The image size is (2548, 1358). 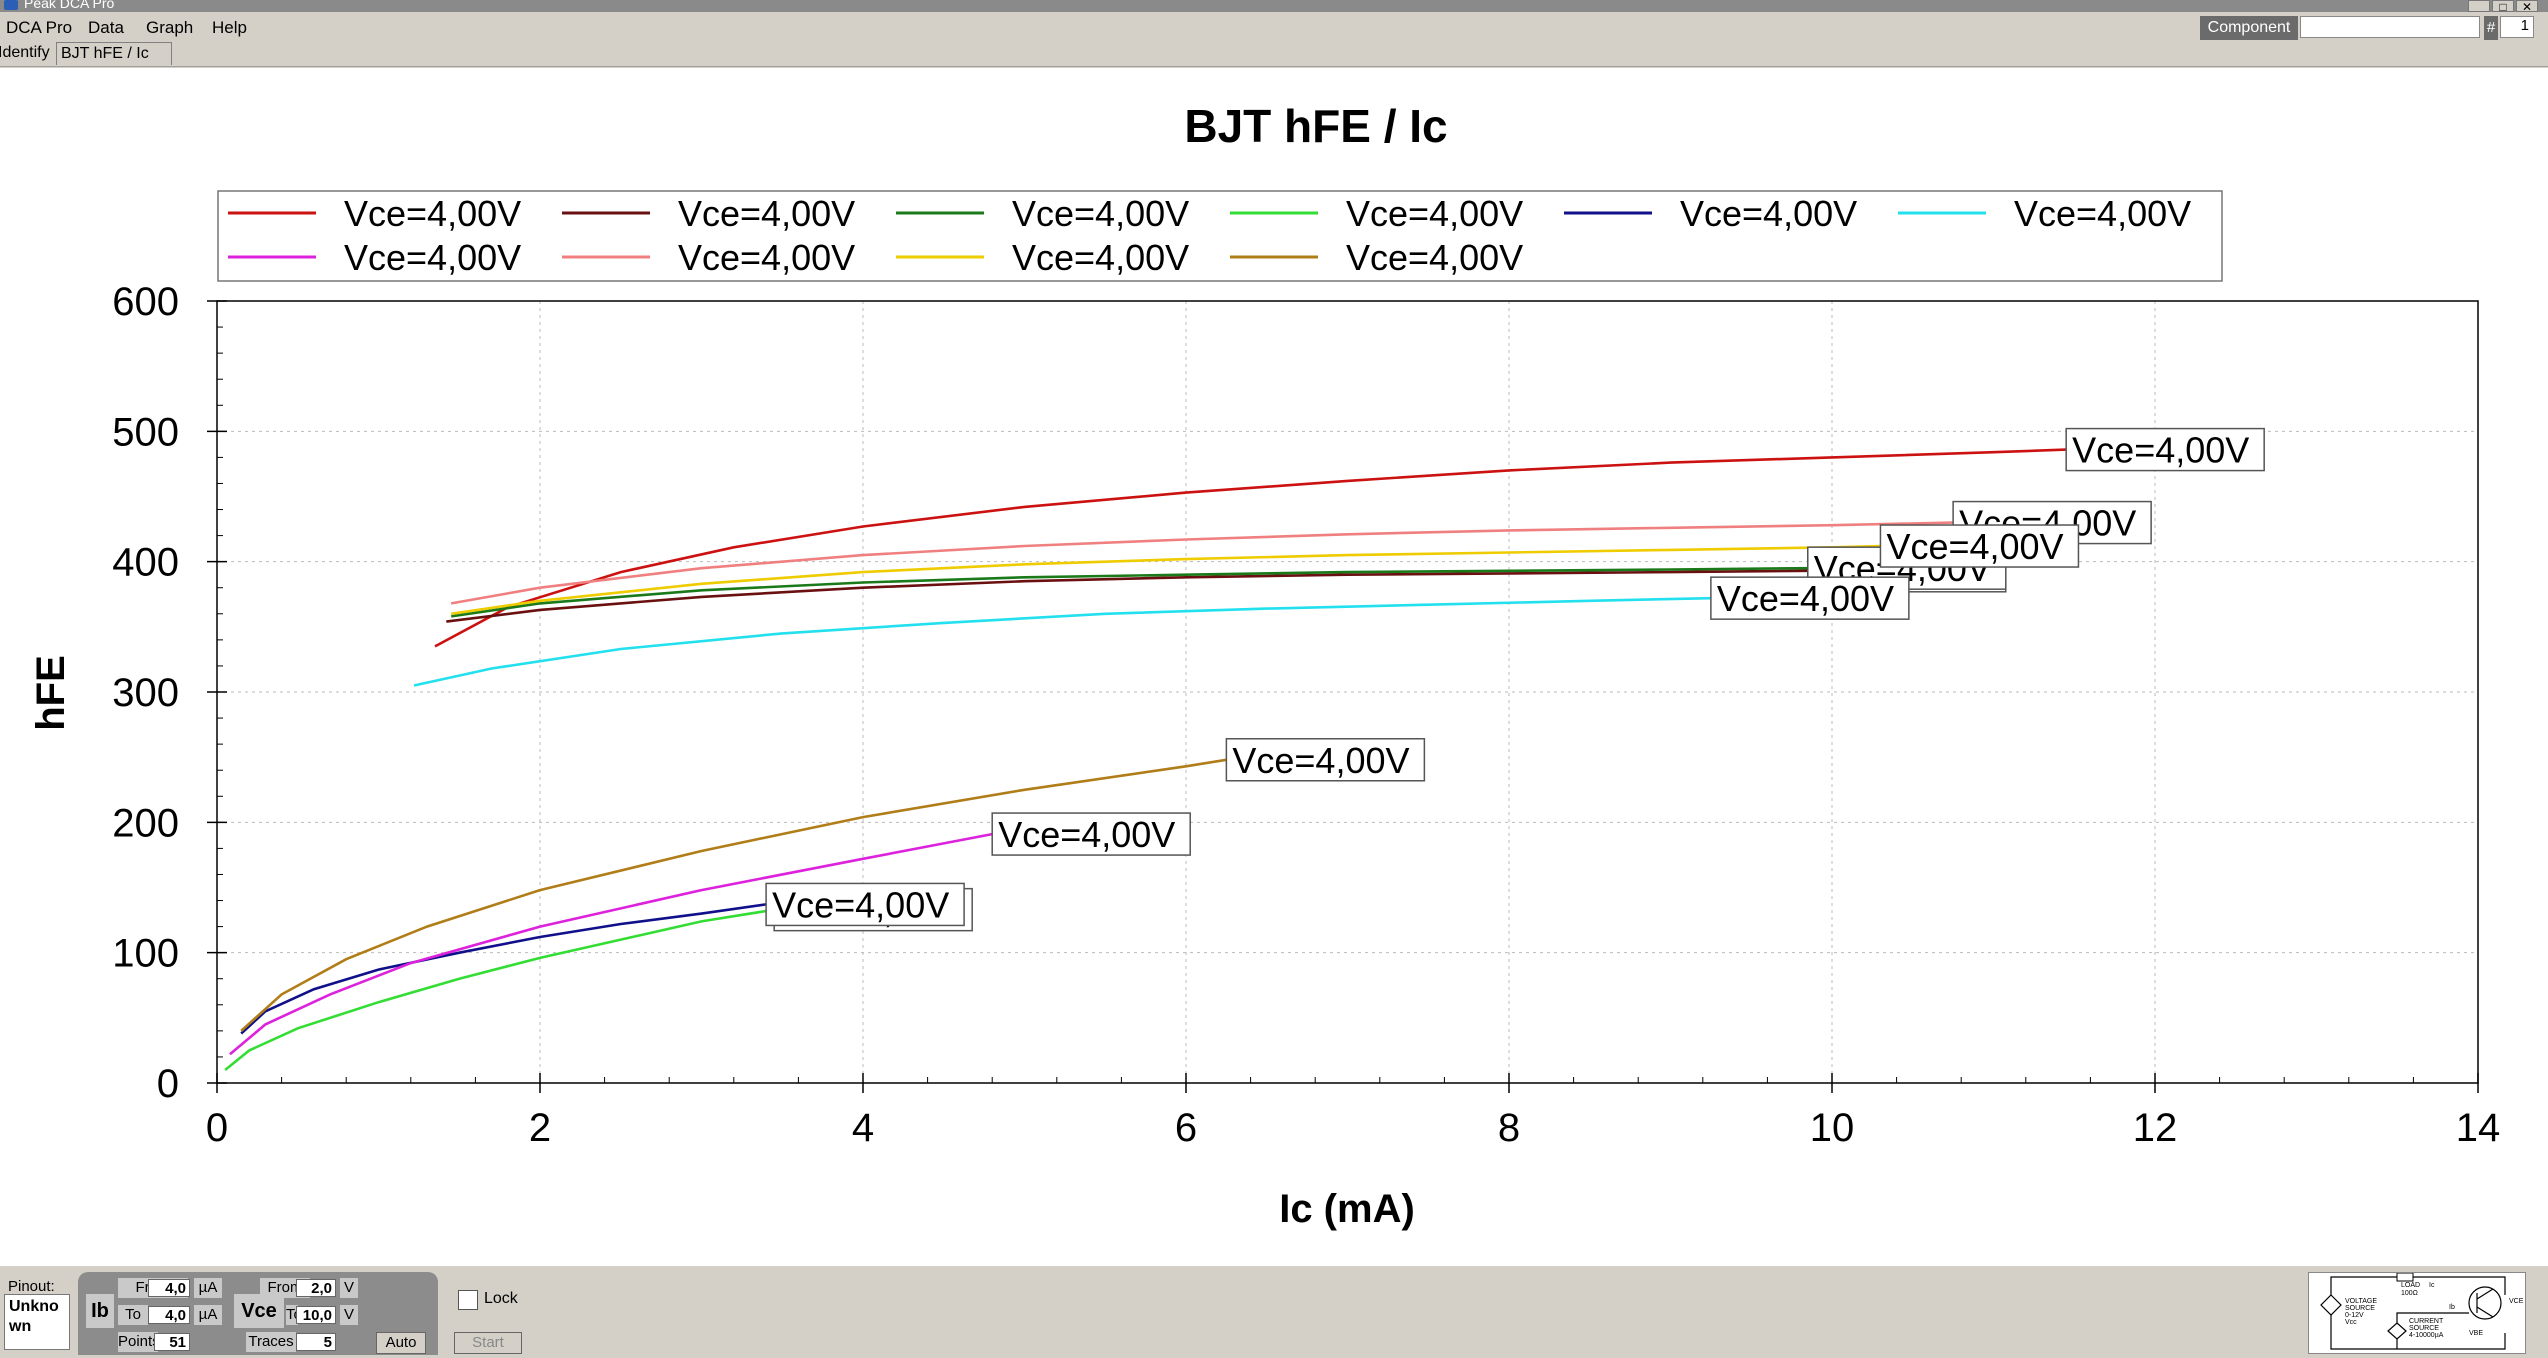 I want to click on traces-label: Traces, so click(x=271, y=1342).